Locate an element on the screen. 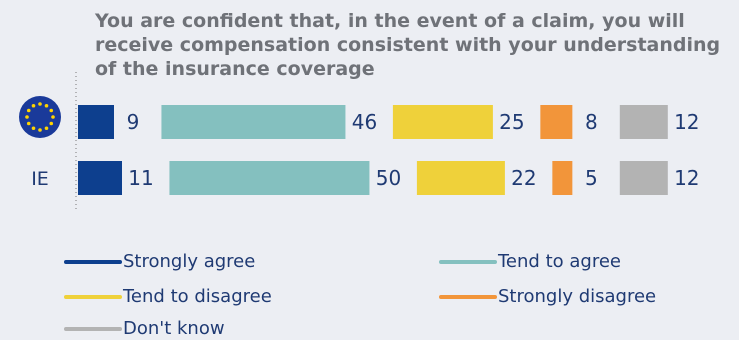 This screenshot has width=739, height=340. legend-item-strongly-disagree: Strongly disagree is located at coordinates (547, 296).